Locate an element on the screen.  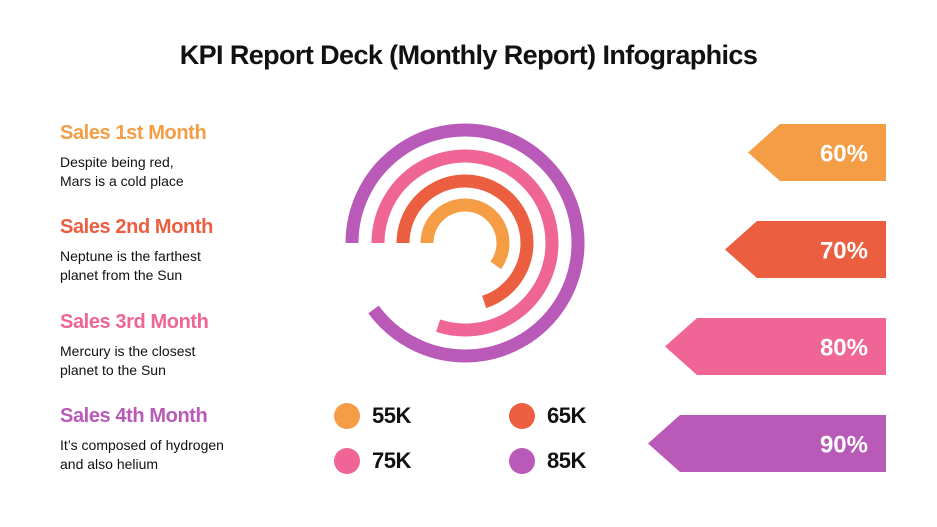
legend-item-4: 85K is located at coordinates (547, 461).